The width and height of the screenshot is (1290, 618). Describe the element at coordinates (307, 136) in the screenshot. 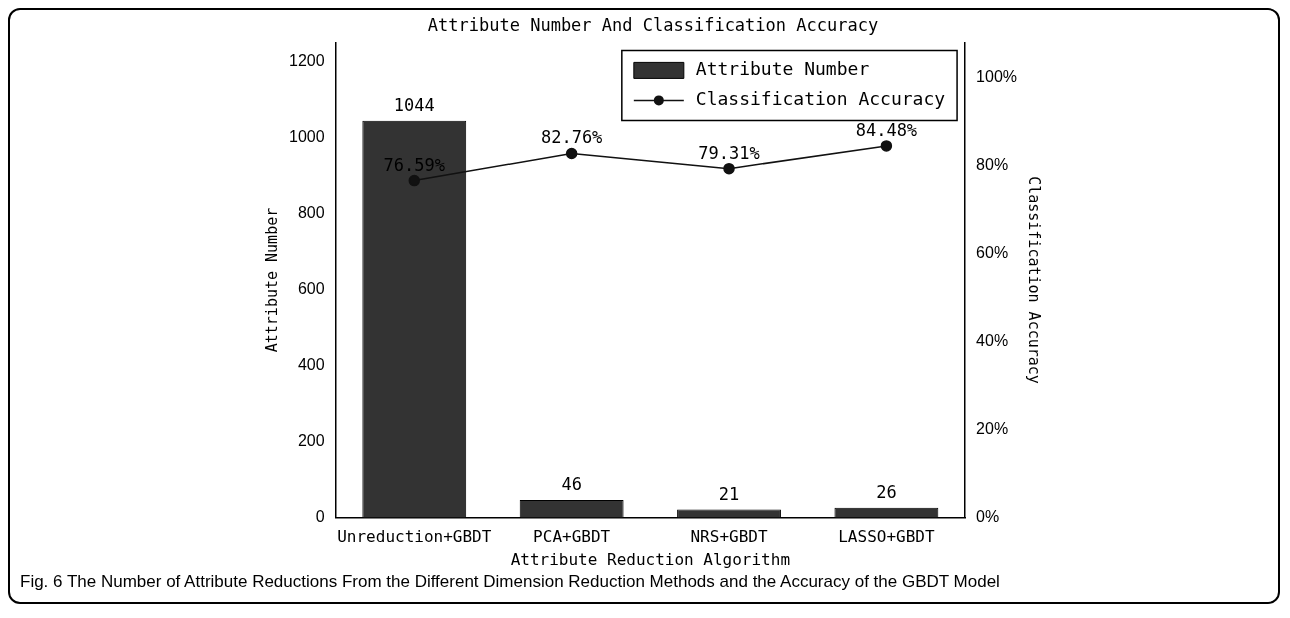

I see `y-tick-label: 1000` at that location.